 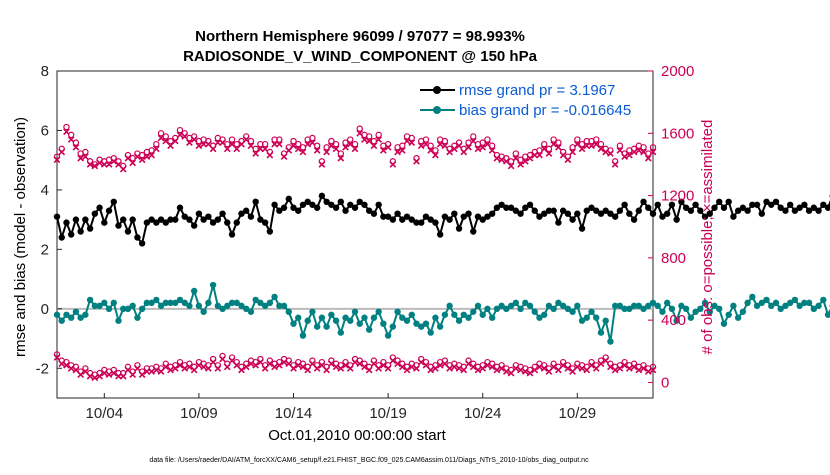 I want to click on y-left-tick-label: 0, so click(x=45, y=309).